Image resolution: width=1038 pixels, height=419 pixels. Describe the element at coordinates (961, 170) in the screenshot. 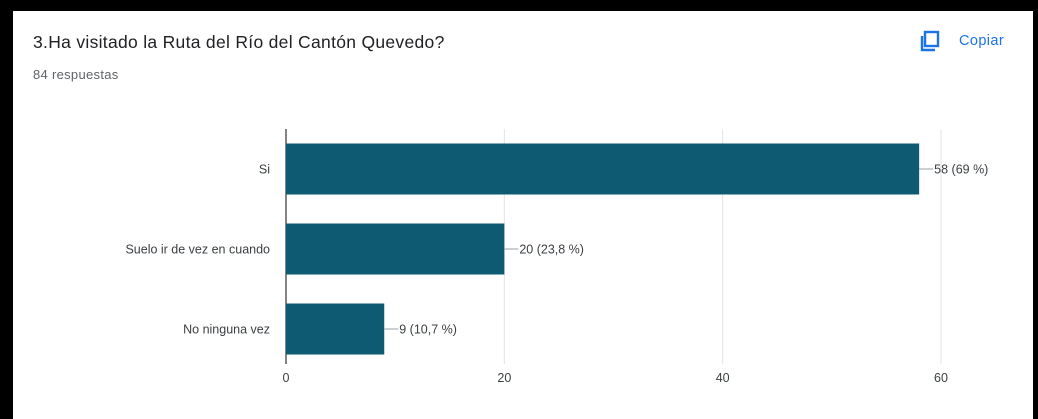

I see `data-label: 58 (69 %)` at that location.